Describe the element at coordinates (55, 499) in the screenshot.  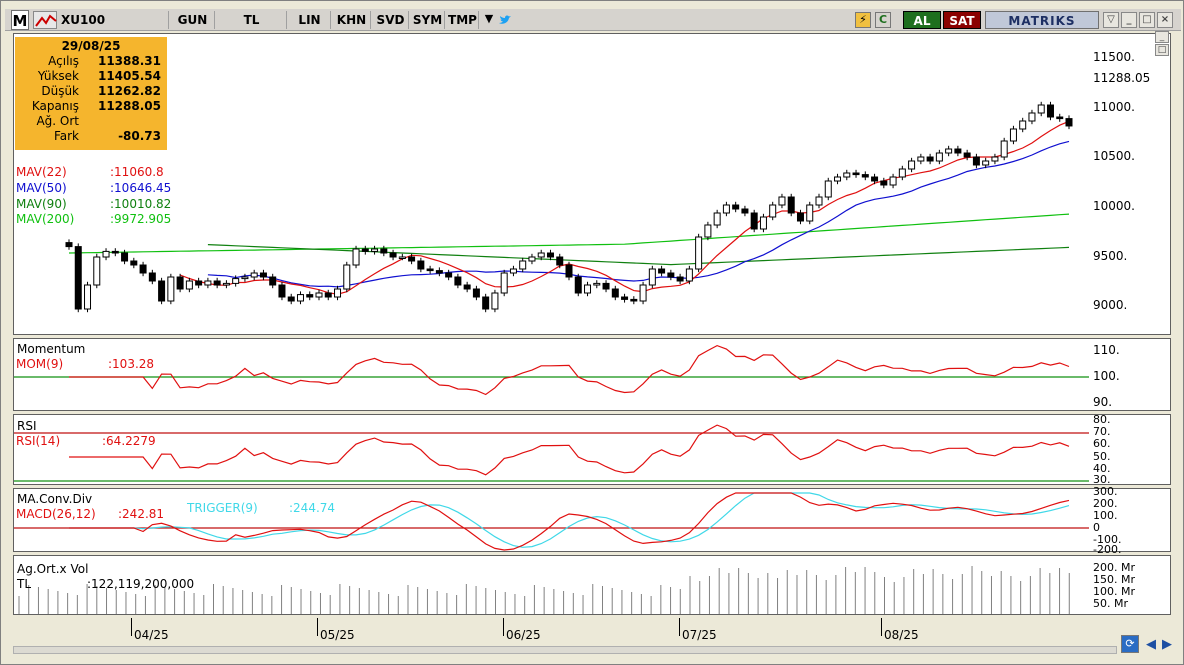
I see `macd-title: MA.Conv.Div` at that location.